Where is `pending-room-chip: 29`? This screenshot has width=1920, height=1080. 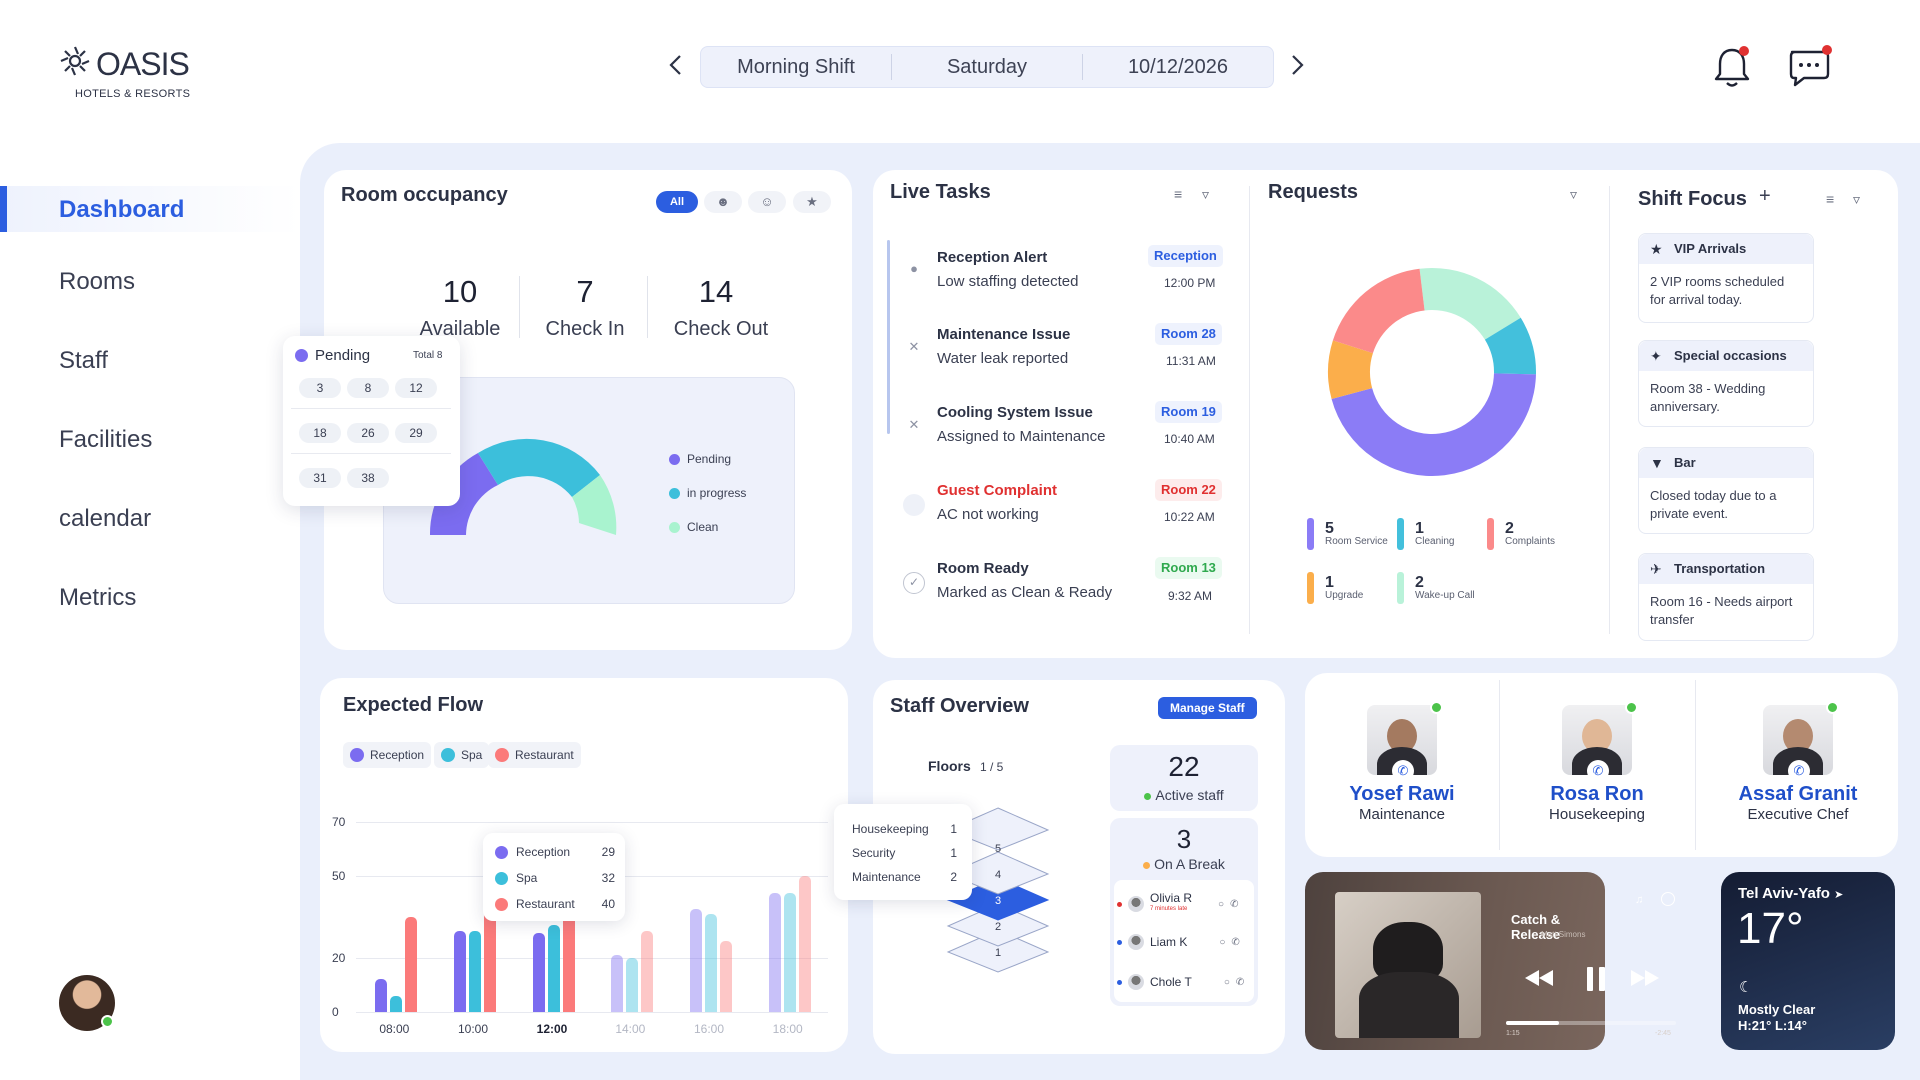
pending-room-chip: 29 is located at coordinates (416, 433).